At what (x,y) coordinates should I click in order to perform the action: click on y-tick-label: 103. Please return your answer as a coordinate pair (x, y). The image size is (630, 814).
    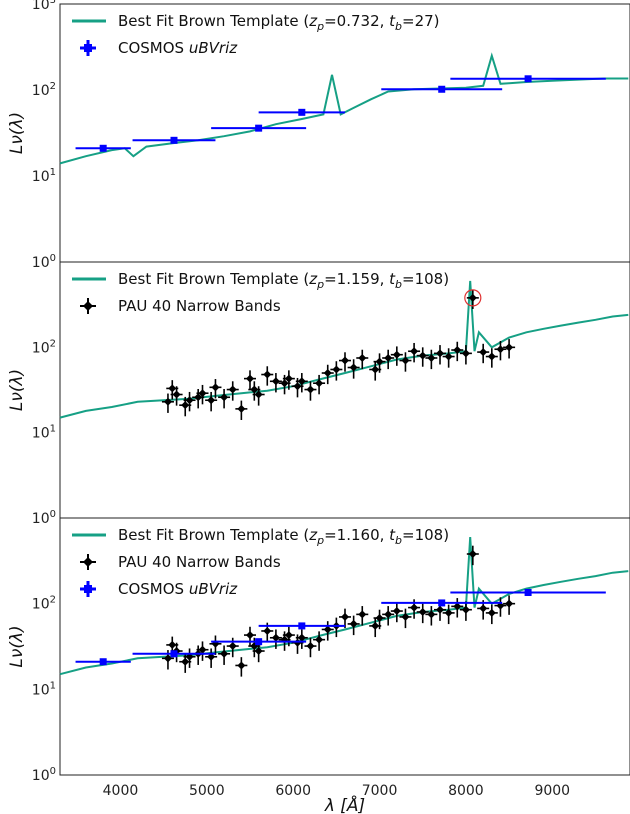
    Looking at the image, I should click on (44, 6).